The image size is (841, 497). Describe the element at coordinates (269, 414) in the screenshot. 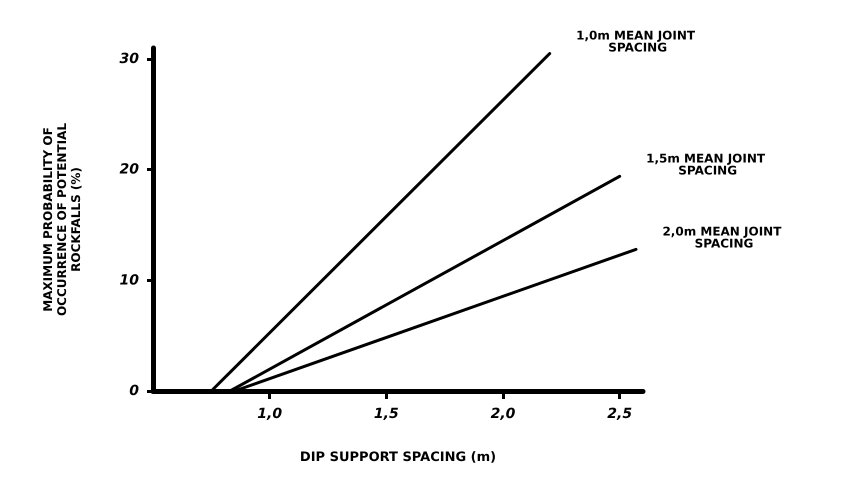

I see `x-tick-label: 1,0` at that location.